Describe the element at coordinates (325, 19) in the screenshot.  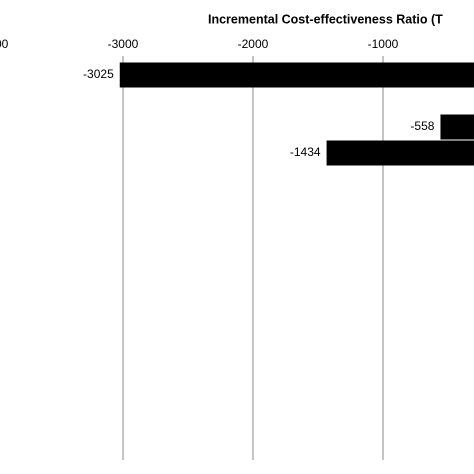
I see `chart-title: Incremental Cost-effectiveness Ratio (T` at that location.